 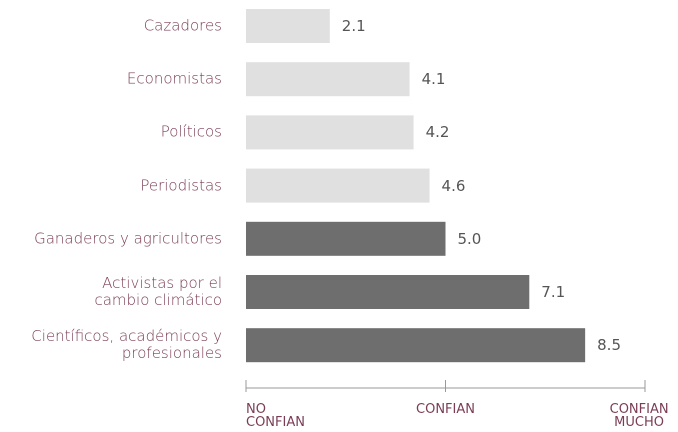 What do you see at coordinates (275, 416) in the screenshot?
I see `x-tick-label: NO CONFIAN` at bounding box center [275, 416].